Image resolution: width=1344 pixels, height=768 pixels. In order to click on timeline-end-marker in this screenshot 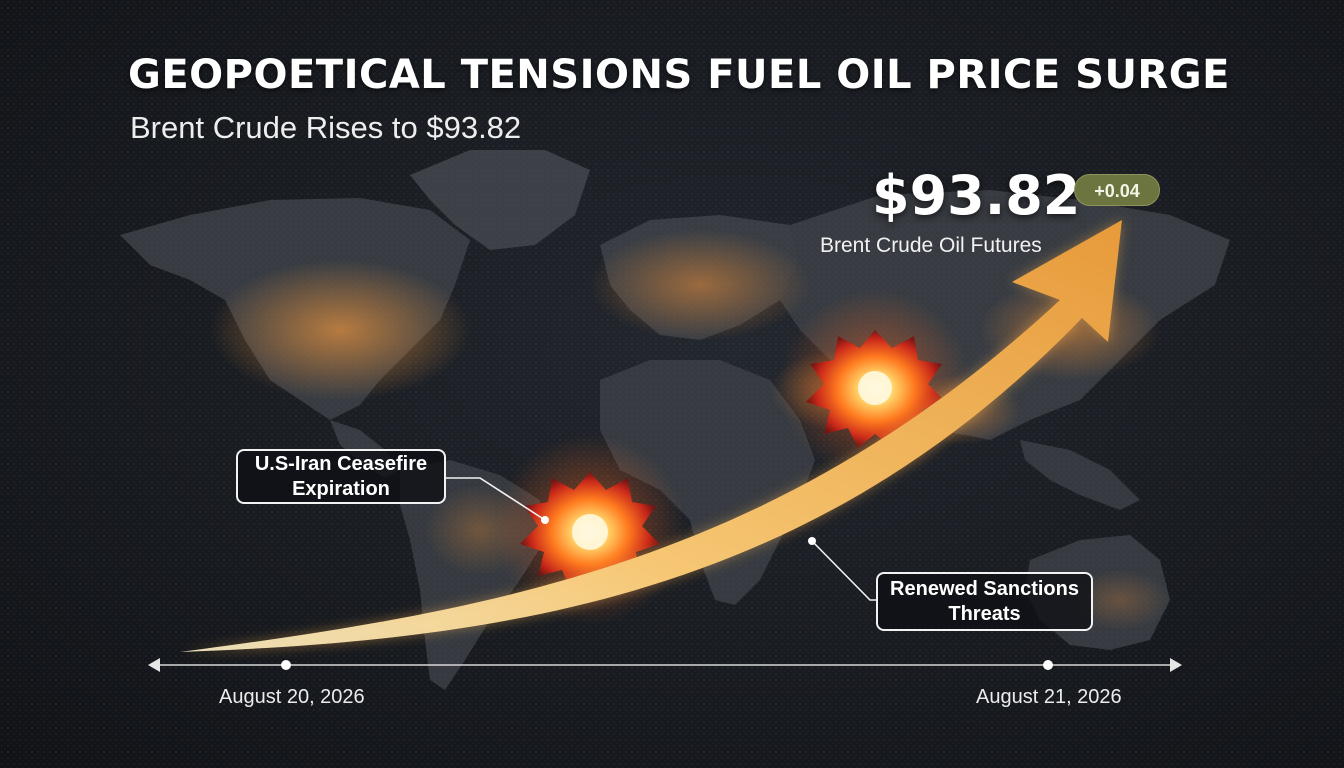, I will do `click(1048, 665)`.